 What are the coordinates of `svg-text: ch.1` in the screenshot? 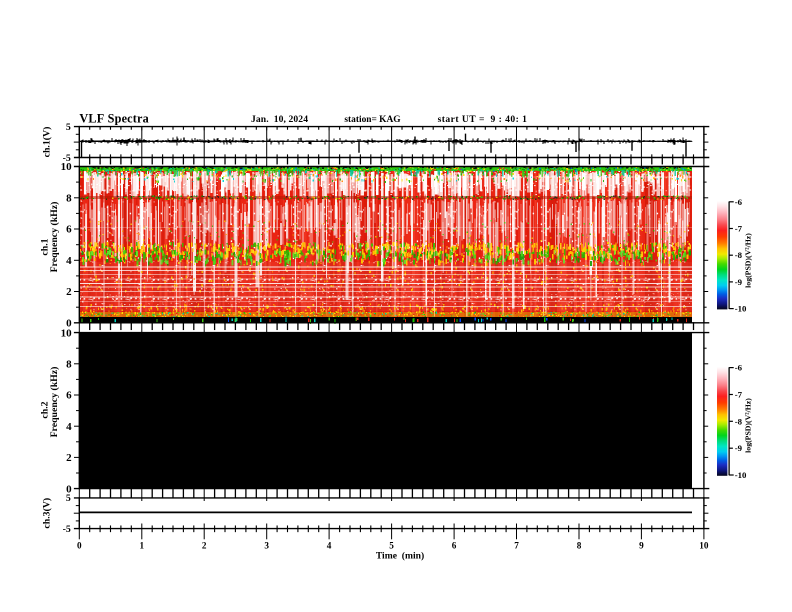 It's located at (45, 246).